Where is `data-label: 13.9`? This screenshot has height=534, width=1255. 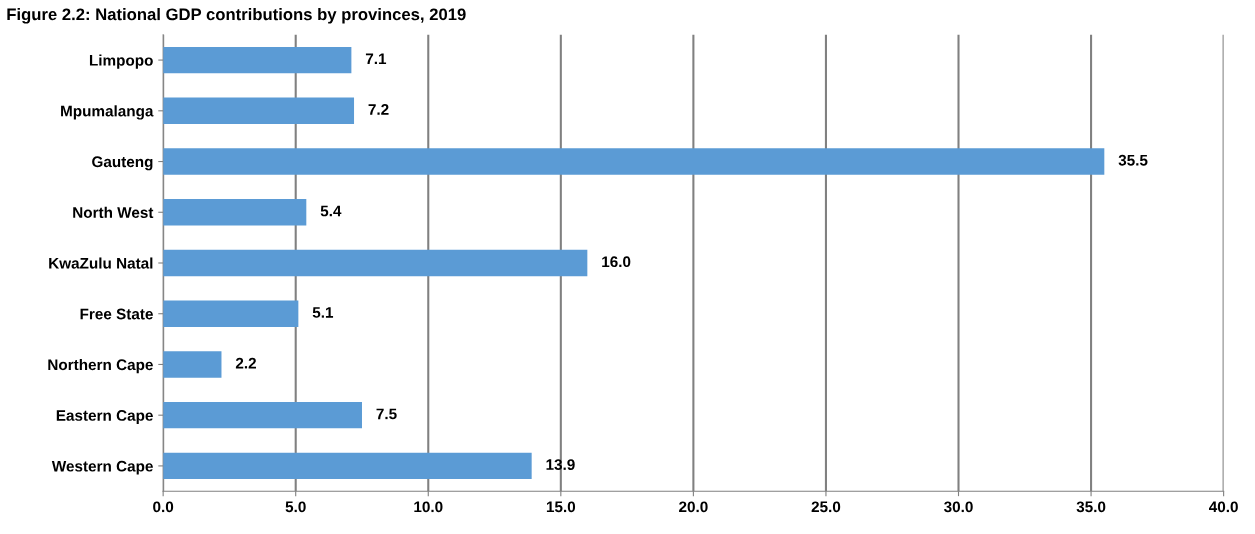
data-label: 13.9 is located at coordinates (560, 465).